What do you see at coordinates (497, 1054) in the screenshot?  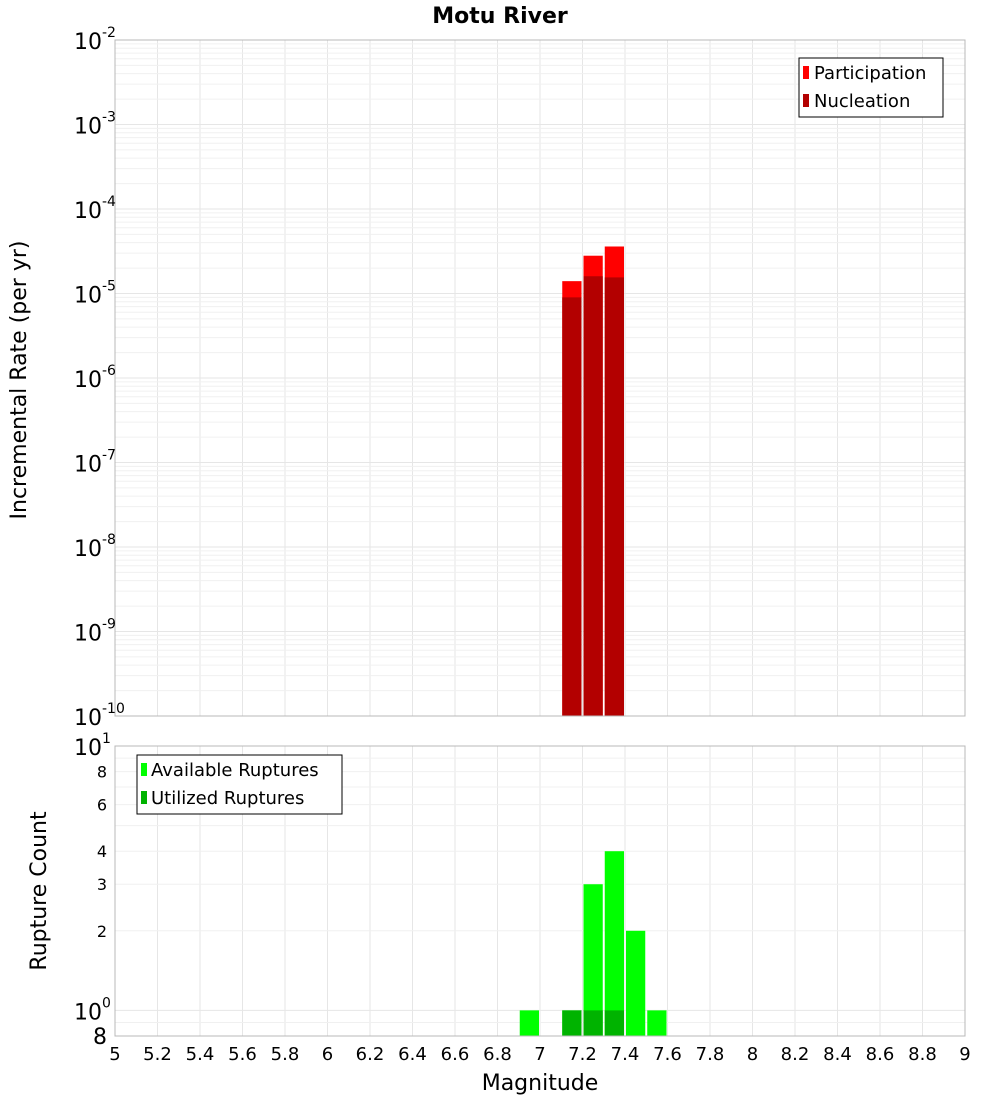 I see `x-tick-label: 6.8` at bounding box center [497, 1054].